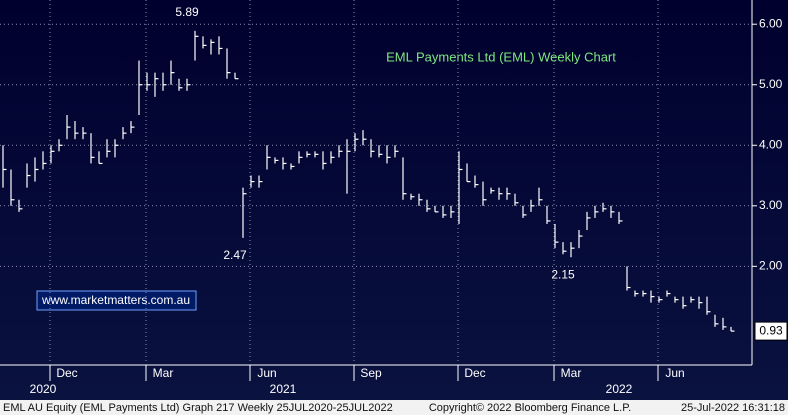 The image size is (788, 415). I want to click on x-year-label: 2020, so click(43, 389).